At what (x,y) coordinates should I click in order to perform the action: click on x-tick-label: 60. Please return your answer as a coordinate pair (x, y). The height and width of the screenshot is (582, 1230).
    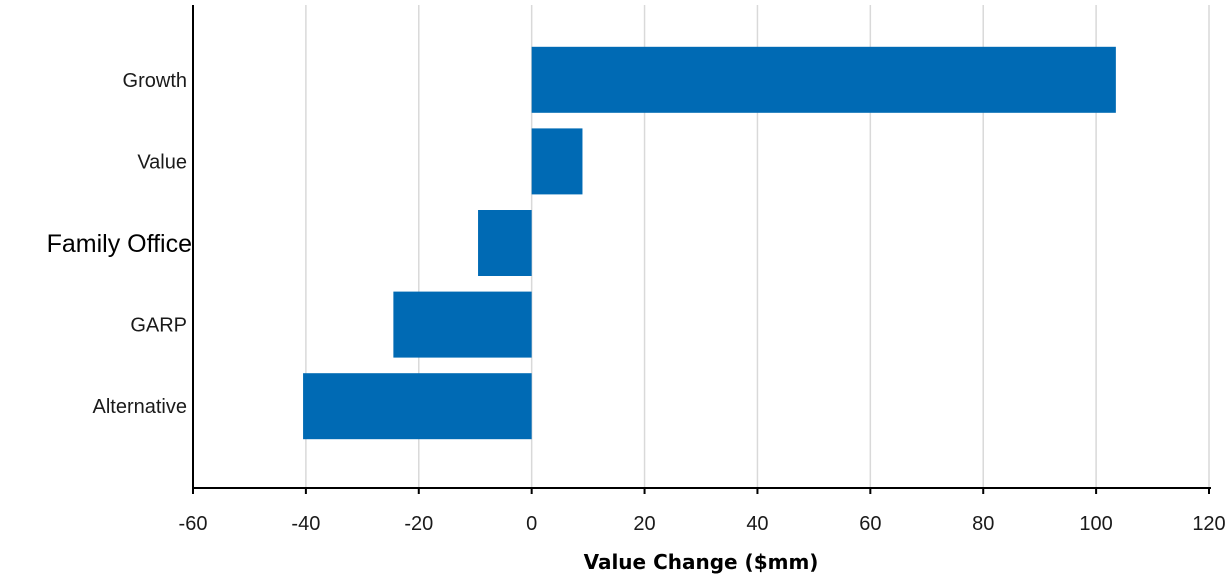
    Looking at the image, I should click on (870, 524).